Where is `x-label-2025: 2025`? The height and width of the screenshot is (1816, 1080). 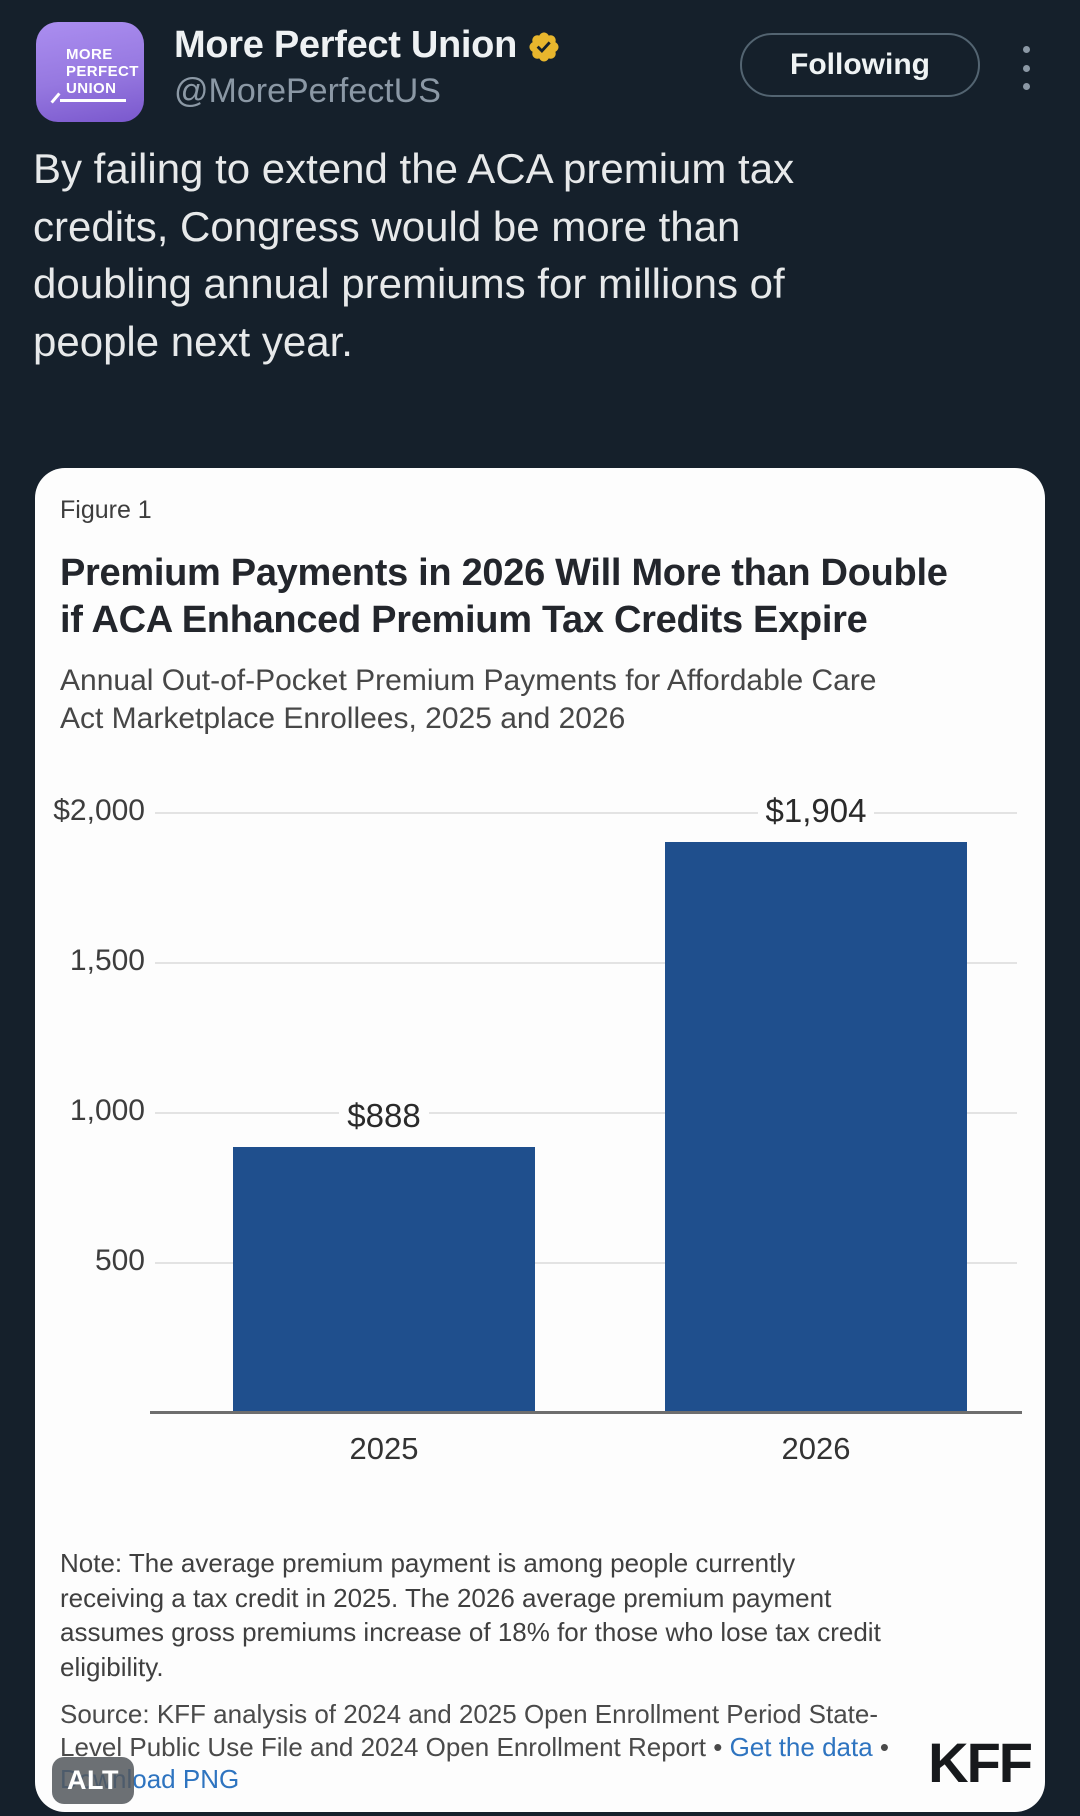
x-label-2025: 2025 is located at coordinates (384, 1448).